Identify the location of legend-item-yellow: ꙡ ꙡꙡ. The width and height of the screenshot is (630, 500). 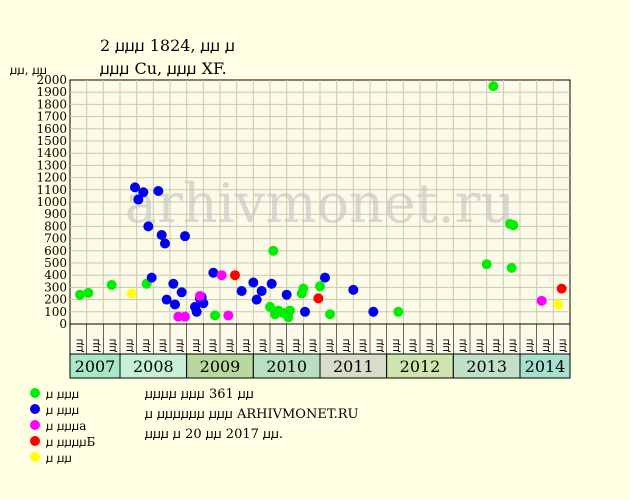
(62, 457).